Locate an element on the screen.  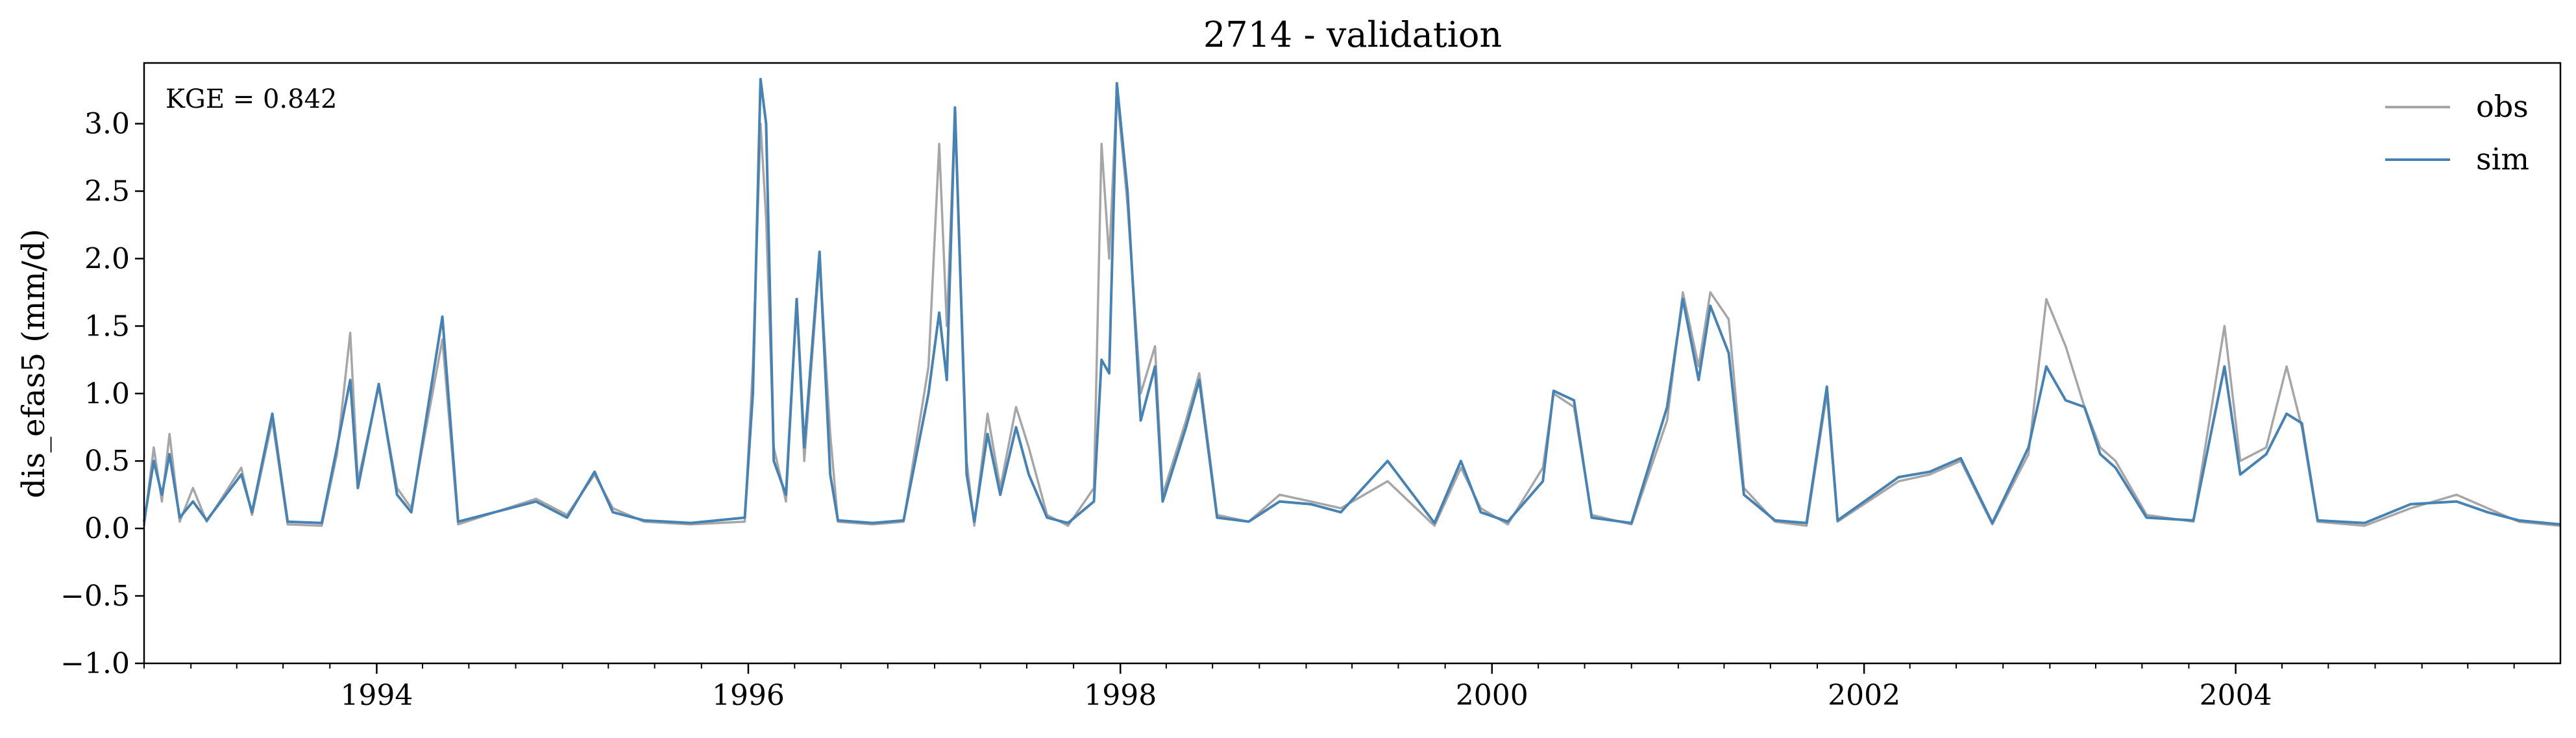
x-tick-label: 2002 is located at coordinates (1864, 695).